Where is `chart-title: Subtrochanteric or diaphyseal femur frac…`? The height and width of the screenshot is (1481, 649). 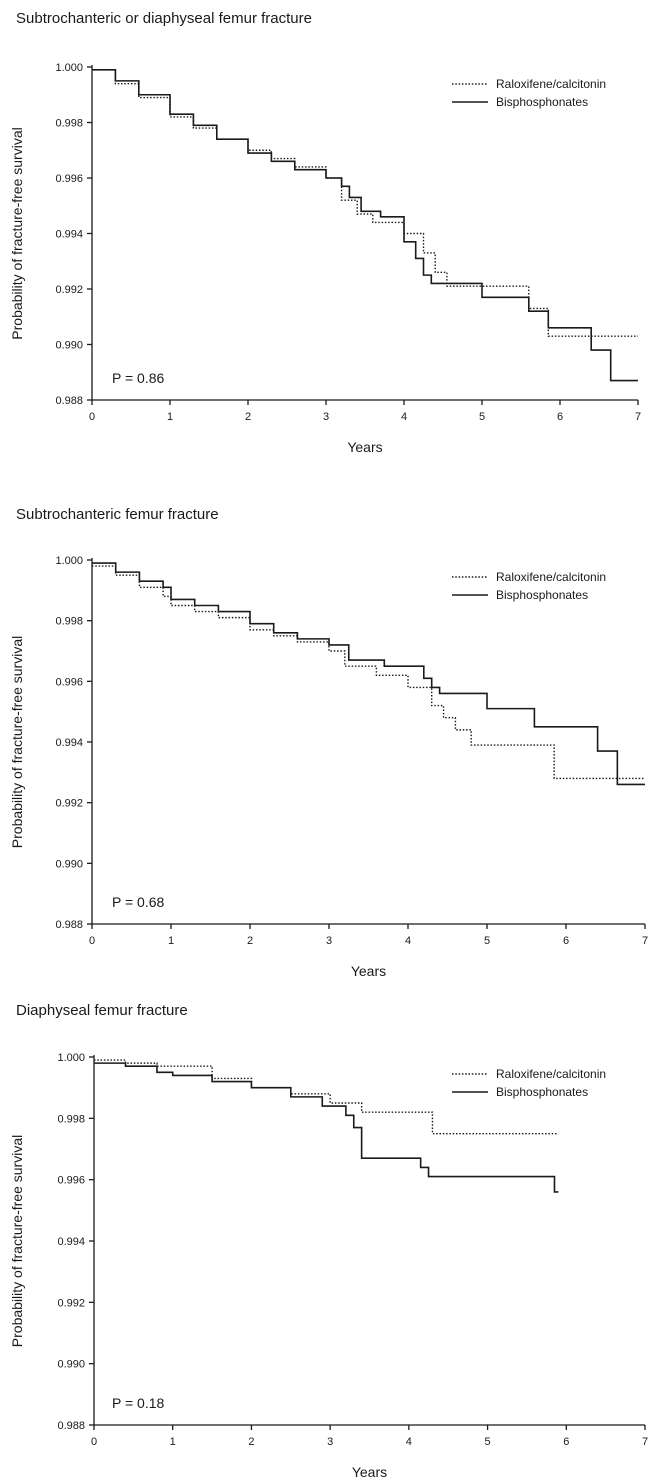 chart-title: Subtrochanteric or diaphyseal femur frac… is located at coordinates (164, 18).